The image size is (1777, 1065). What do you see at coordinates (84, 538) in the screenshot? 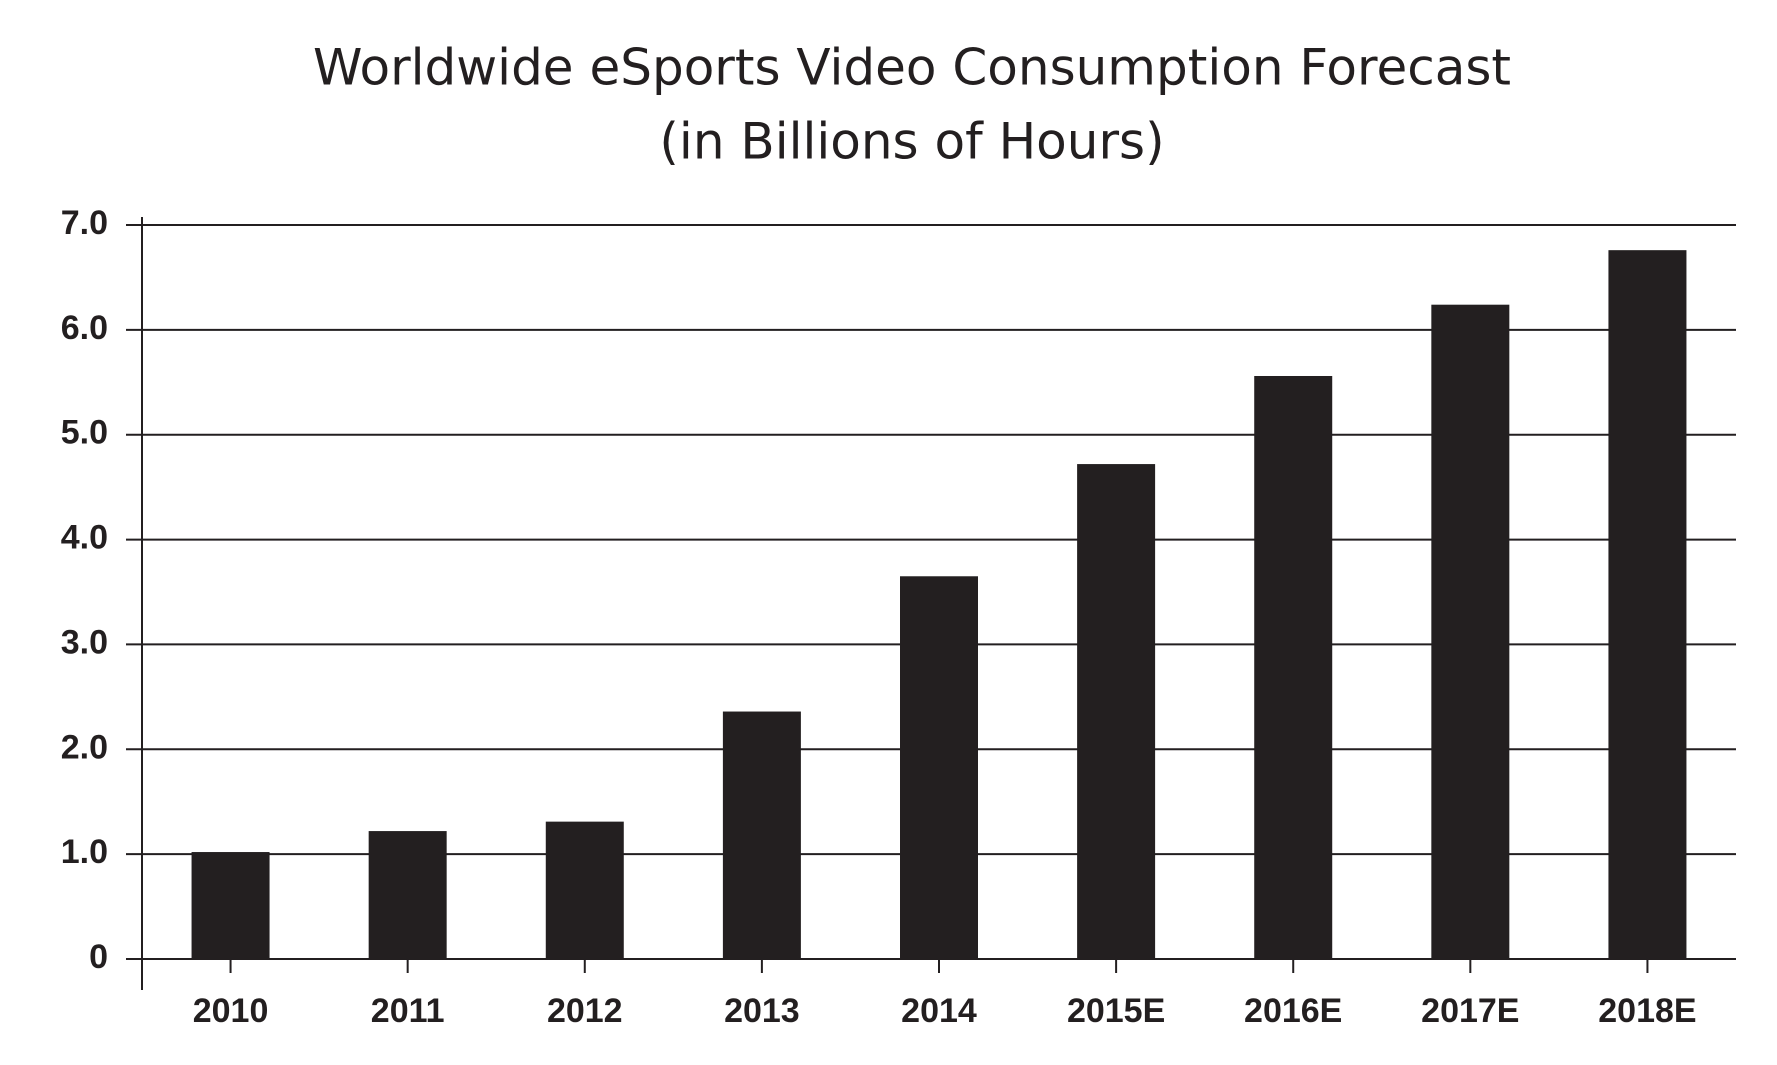
I see `y-tick-label: 4.0` at bounding box center [84, 538].